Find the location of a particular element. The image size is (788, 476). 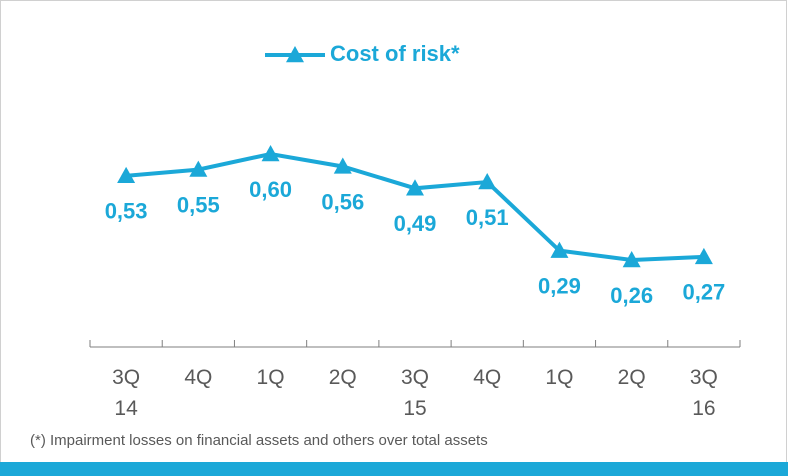

data-label: 0,27 is located at coordinates (703, 292).